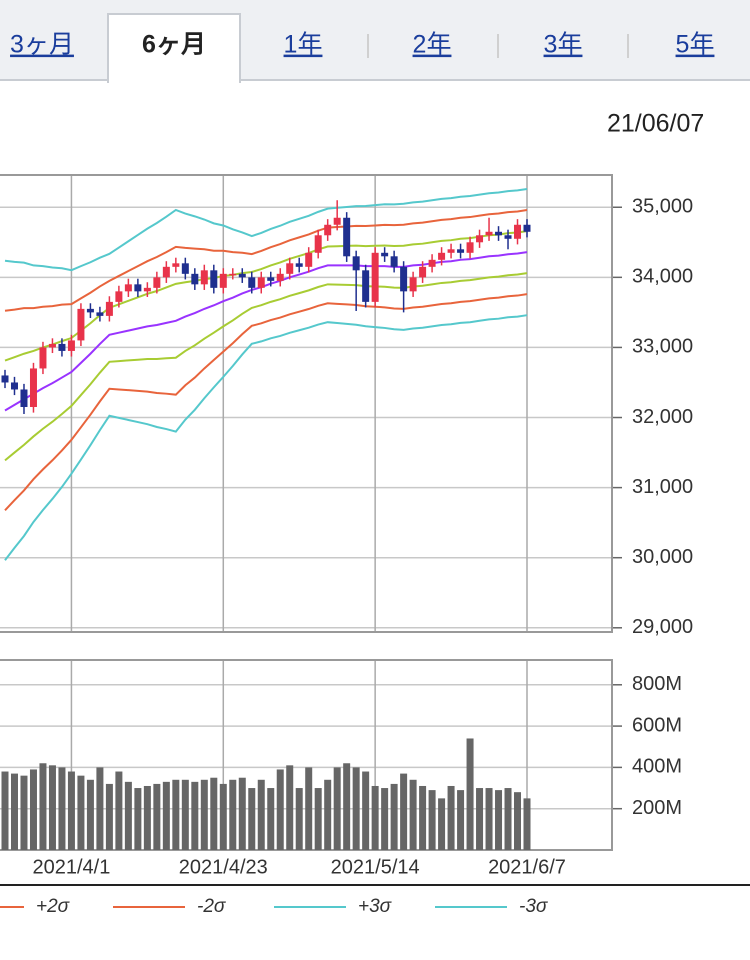 Image resolution: width=750 pixels, height=960 pixels. Describe the element at coordinates (657, 767) in the screenshot. I see `y-tick-label: 400M` at that location.